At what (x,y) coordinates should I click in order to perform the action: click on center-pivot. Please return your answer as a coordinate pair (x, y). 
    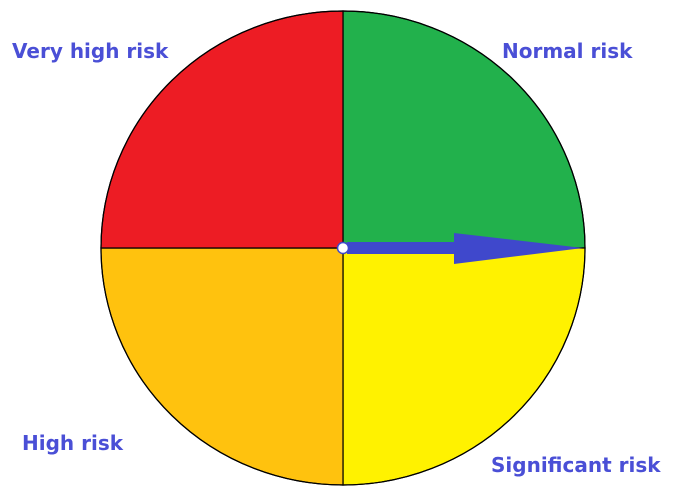
    Looking at the image, I should click on (343, 248).